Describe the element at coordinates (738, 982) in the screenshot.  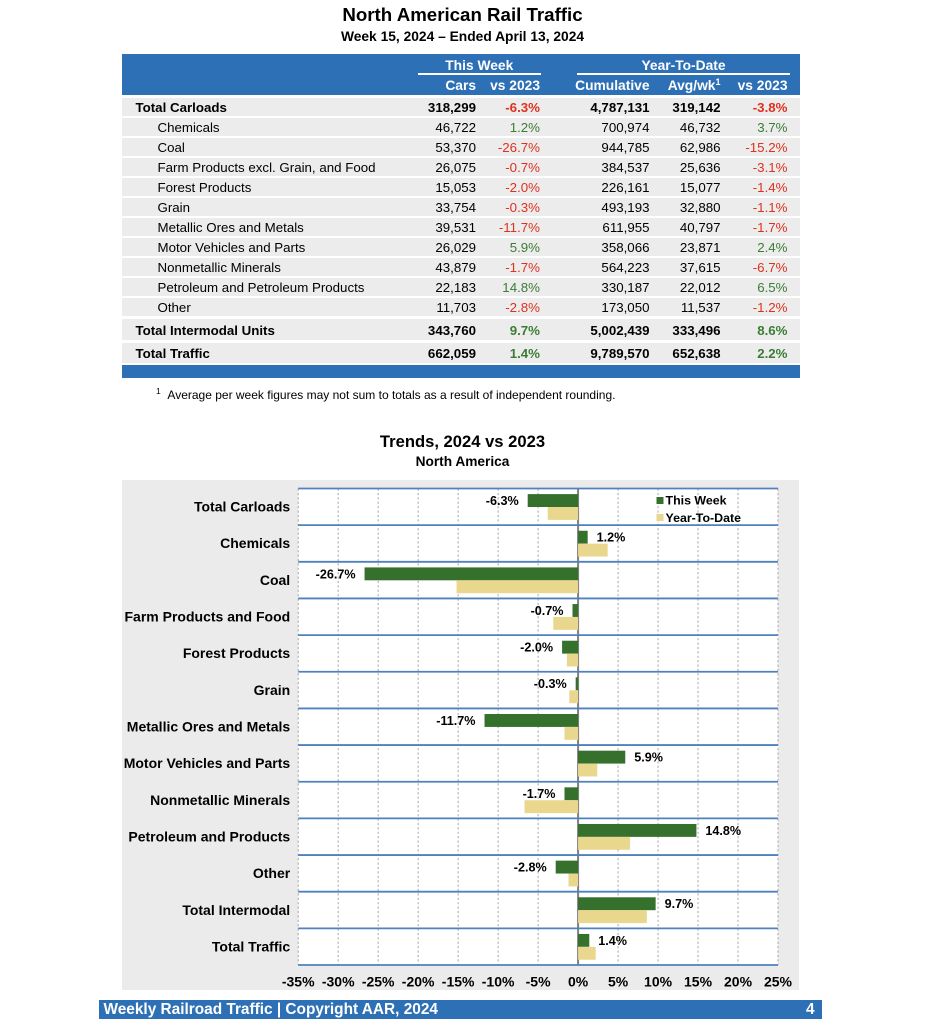
I see `svg-text: 20%` at that location.